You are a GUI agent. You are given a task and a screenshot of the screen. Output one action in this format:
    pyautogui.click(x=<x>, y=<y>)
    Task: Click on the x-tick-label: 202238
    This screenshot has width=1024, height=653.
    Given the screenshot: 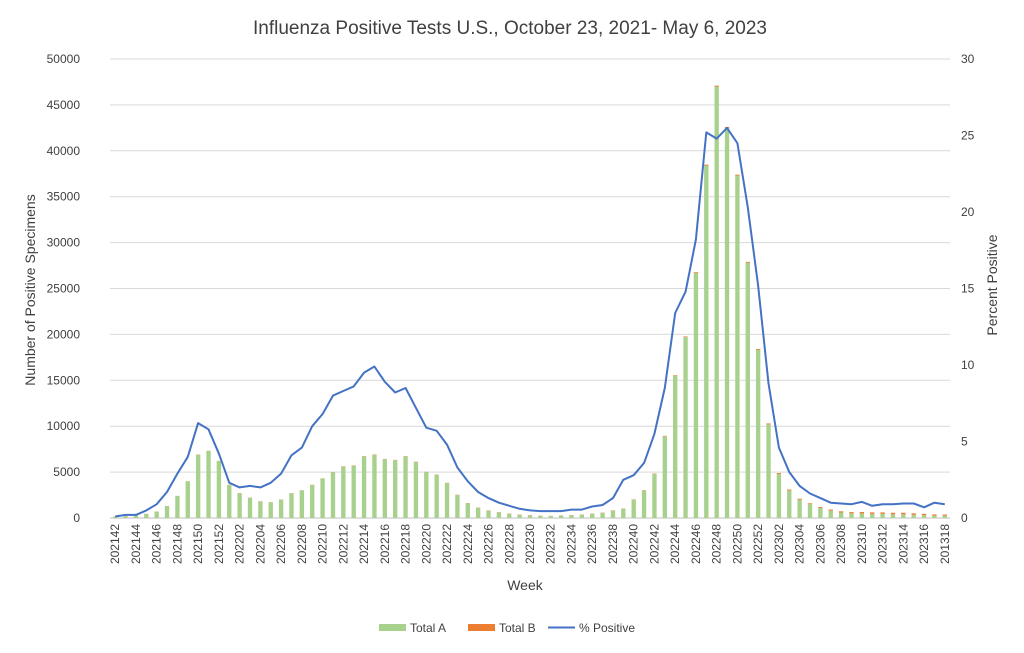 What is the action you would take?
    pyautogui.click(x=613, y=544)
    